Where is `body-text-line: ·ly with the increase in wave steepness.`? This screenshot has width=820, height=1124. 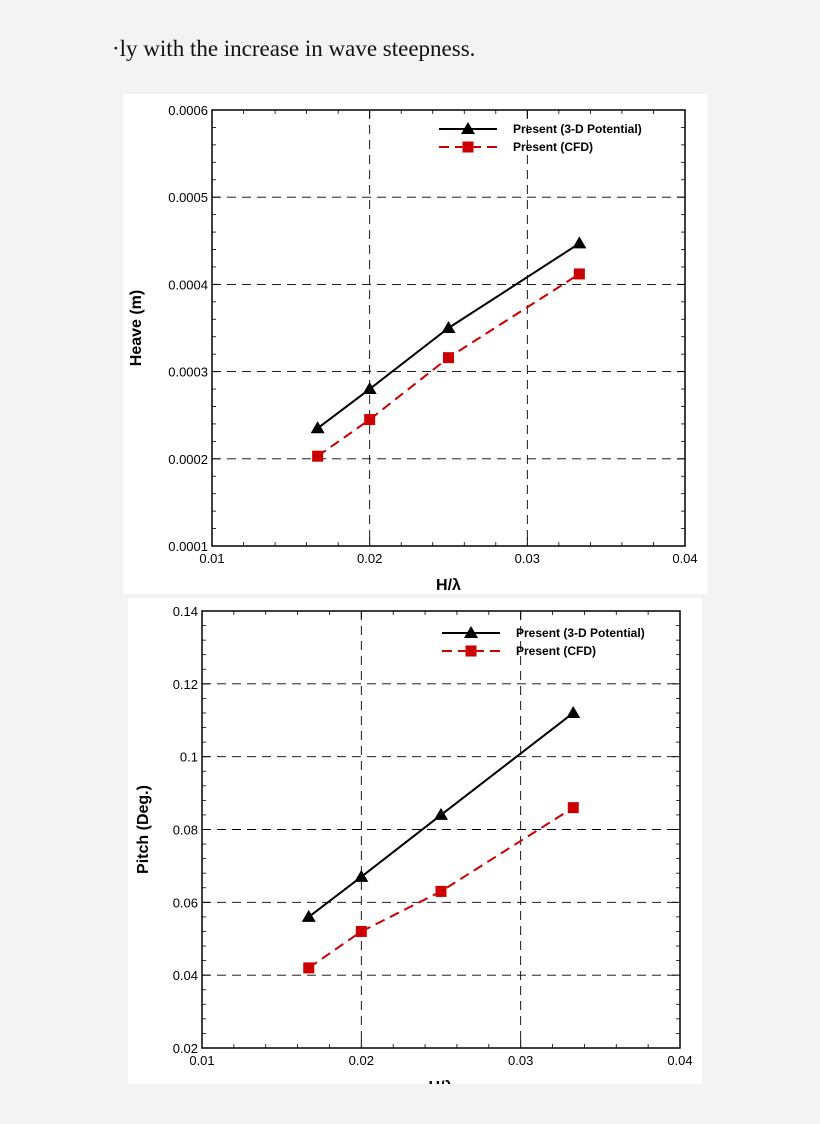
body-text-line: ·ly with the increase in wave steepness. is located at coordinates (294, 48).